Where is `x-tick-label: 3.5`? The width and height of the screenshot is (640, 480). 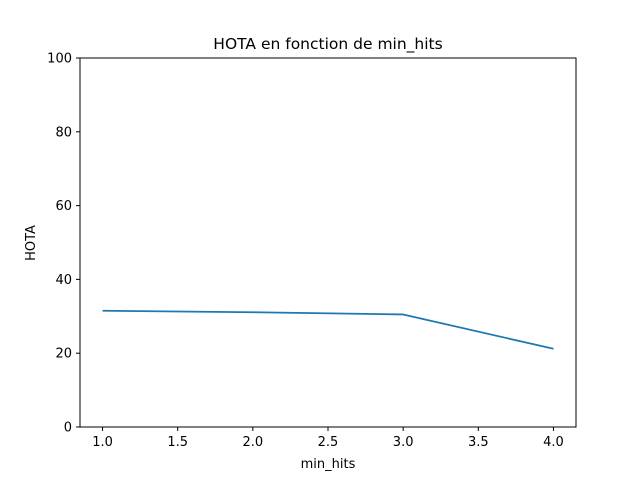
x-tick-label: 3.5 is located at coordinates (478, 442).